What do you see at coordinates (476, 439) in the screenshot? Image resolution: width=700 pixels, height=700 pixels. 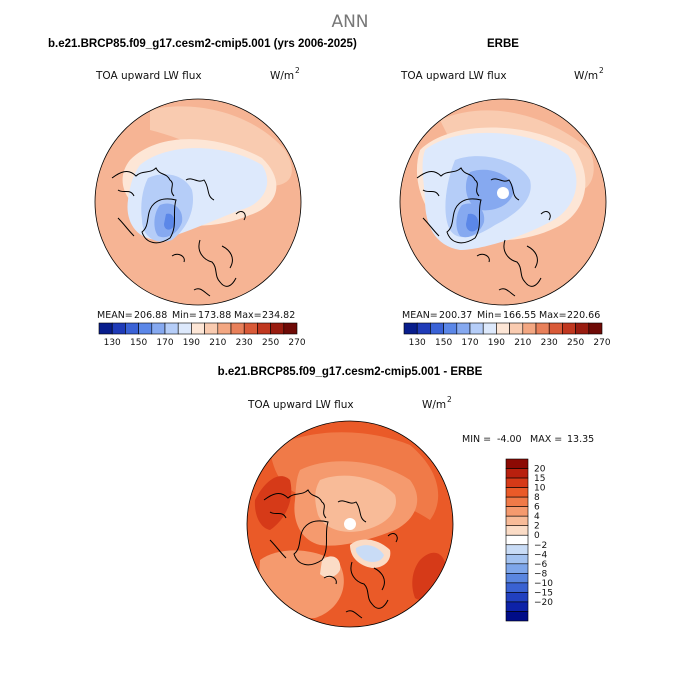 I see `panel-diff-min-label: MIN =` at bounding box center [476, 439].